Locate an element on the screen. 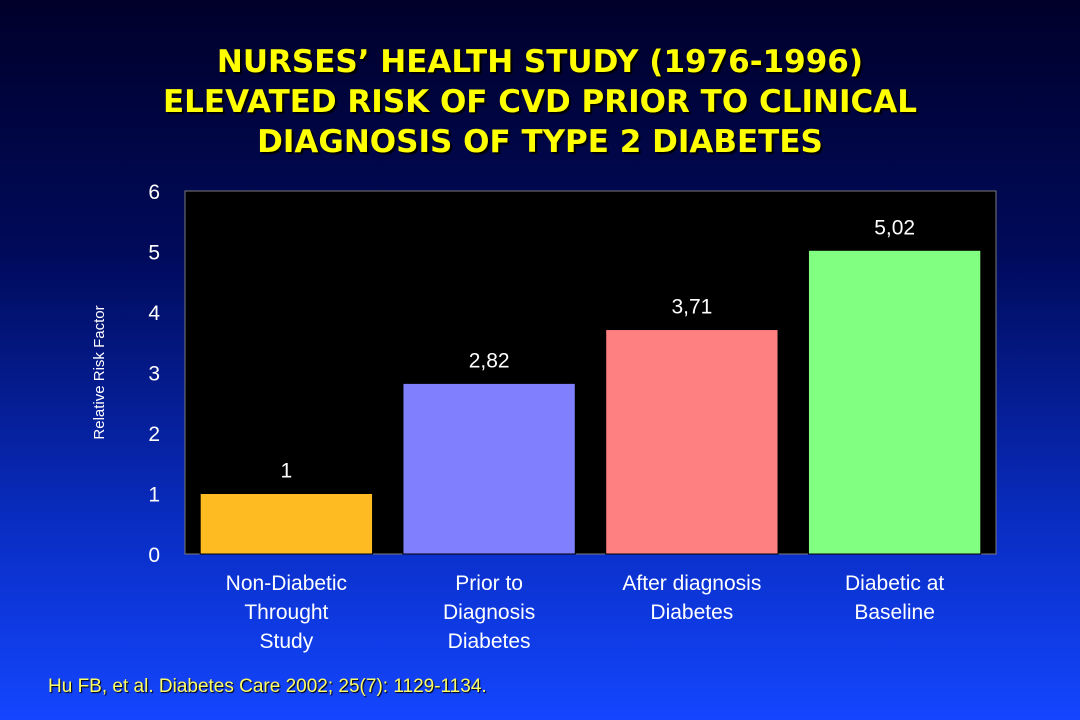 This screenshot has height=720, width=1080. x-category-label-line: Diagnosis is located at coordinates (489, 612).